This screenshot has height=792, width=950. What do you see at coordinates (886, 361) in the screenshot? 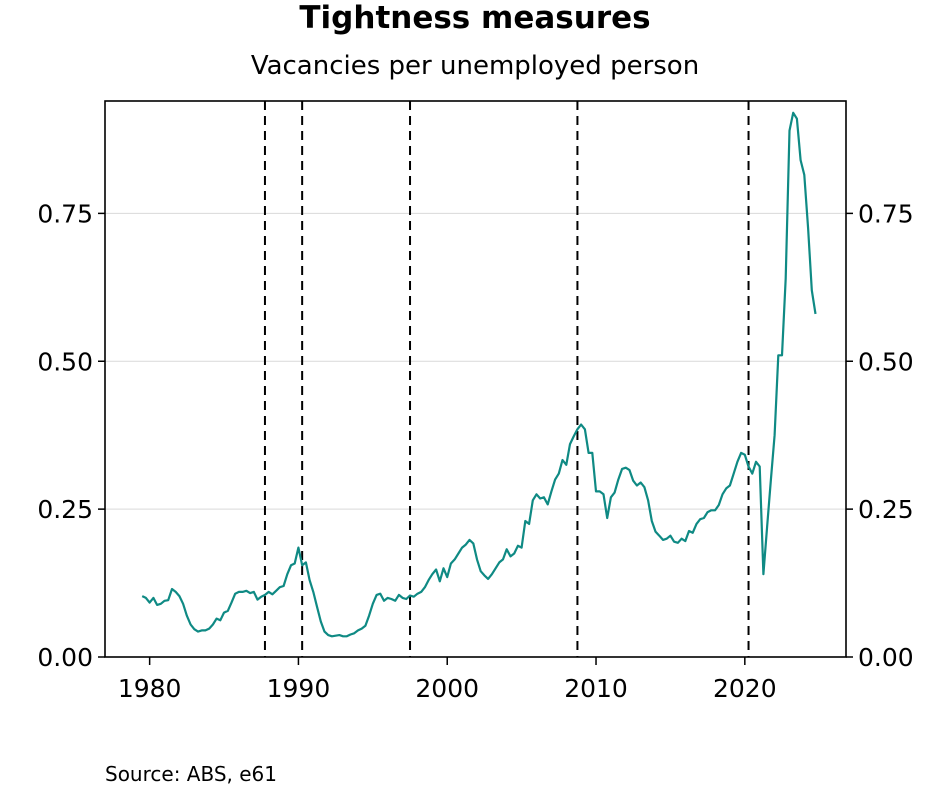
I see `y-tick-label-right-2: 0.50` at bounding box center [886, 361].